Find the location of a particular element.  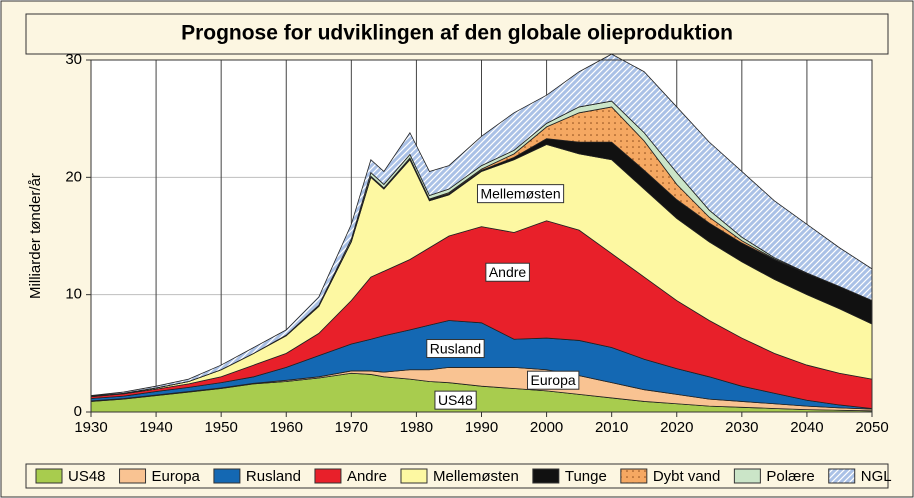

x-tick-label: 1940 is located at coordinates (155, 427).